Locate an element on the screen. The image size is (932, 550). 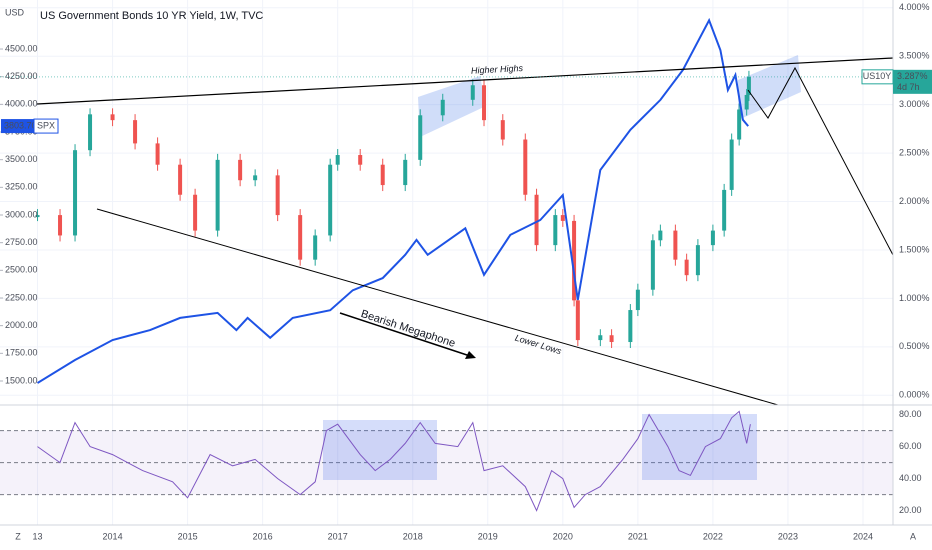
chart-title: US Government Bonds 10 YR Yield, 1W, TVC is located at coordinates (151, 16).